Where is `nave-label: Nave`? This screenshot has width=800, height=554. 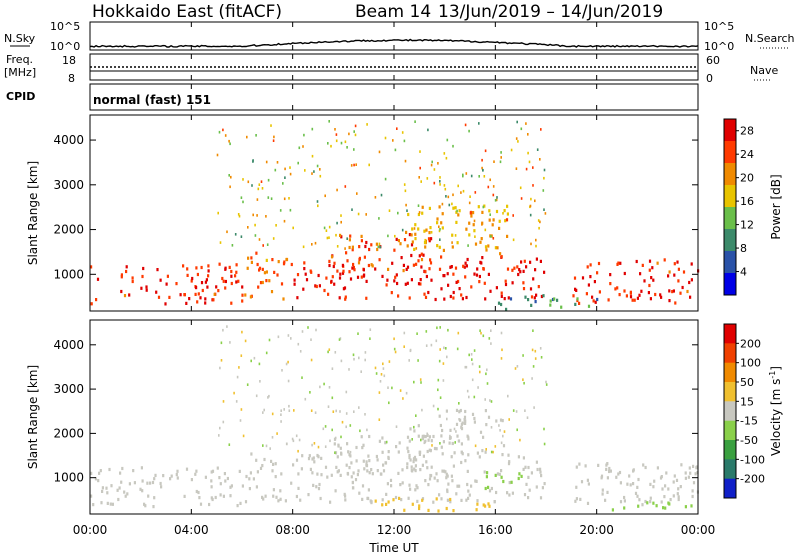 nave-label: Nave is located at coordinates (764, 70).